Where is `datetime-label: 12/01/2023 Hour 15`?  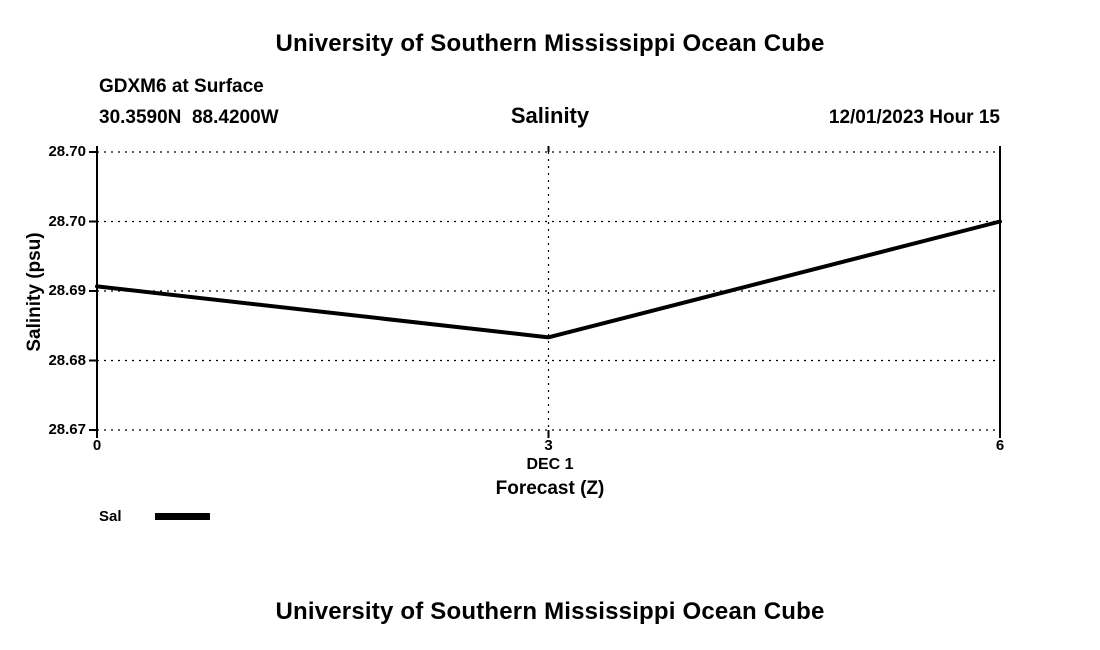 datetime-label: 12/01/2023 Hour 15 is located at coordinates (914, 117).